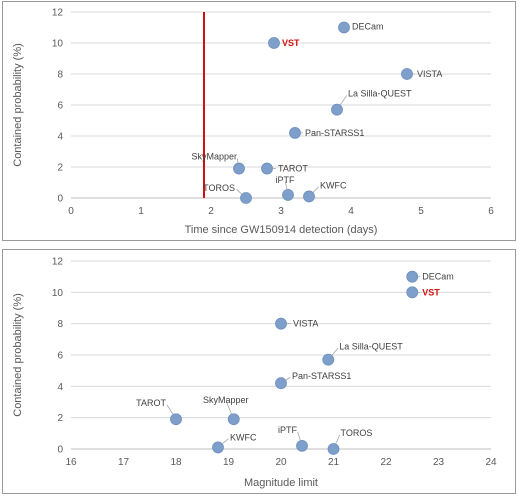  Describe the element at coordinates (124, 462) in the screenshot. I see `x-tick-label: 17` at that location.